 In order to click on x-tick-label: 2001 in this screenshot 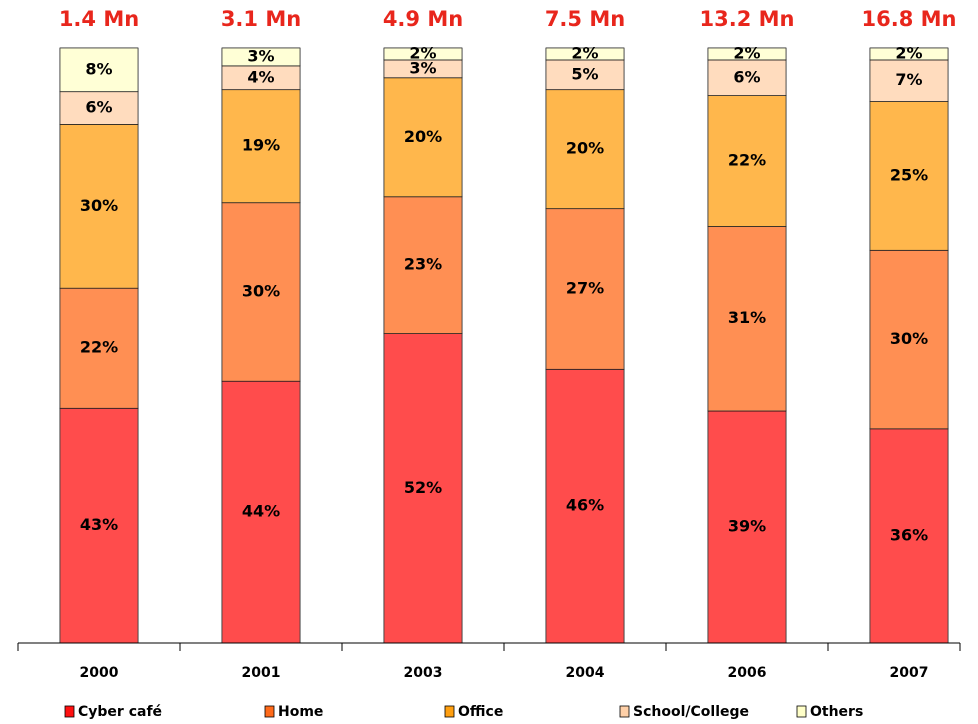, I will do `click(261, 673)`.